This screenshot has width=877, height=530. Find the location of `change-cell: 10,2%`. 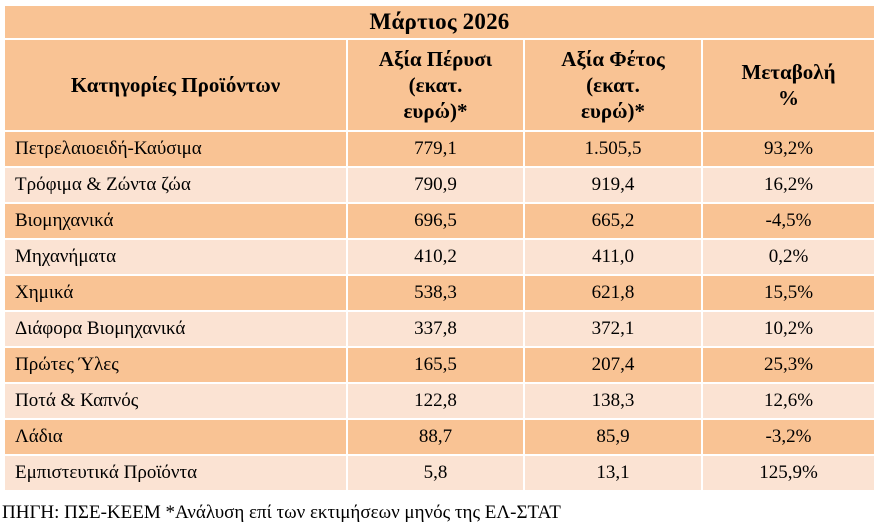

change-cell: 10,2% is located at coordinates (789, 329).